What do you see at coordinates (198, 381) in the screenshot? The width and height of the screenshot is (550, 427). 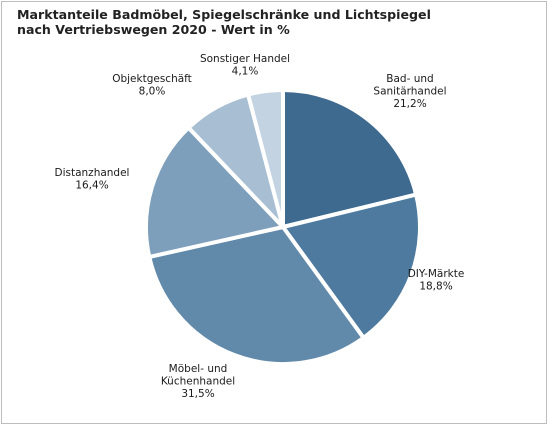 I see `slice-label-3: Möbel- und Küchenhandel 31,5%` at bounding box center [198, 381].